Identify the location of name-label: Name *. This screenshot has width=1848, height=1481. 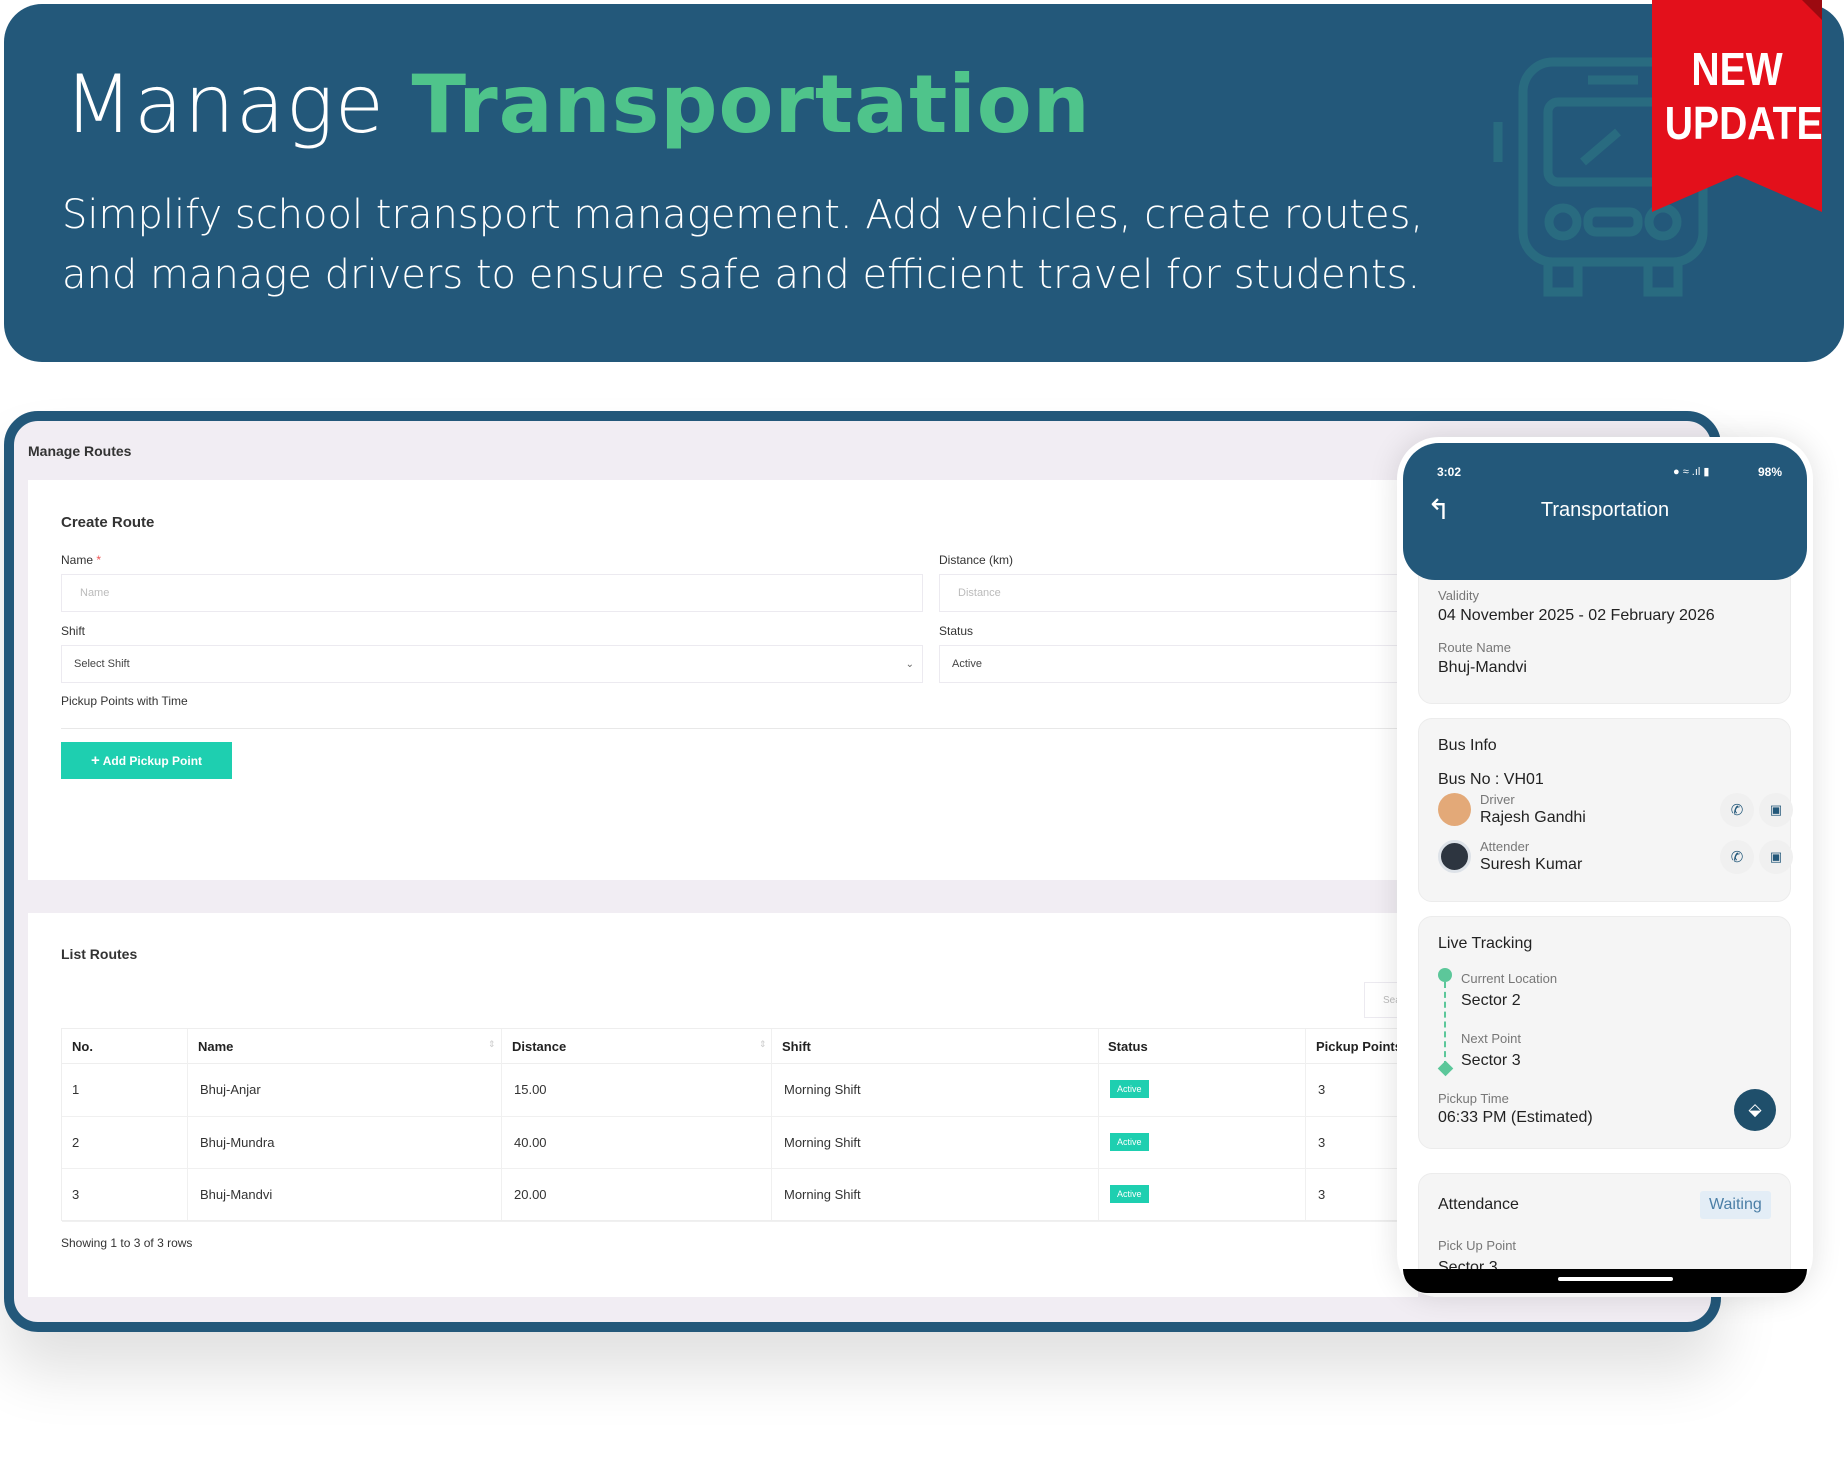
(81, 560).